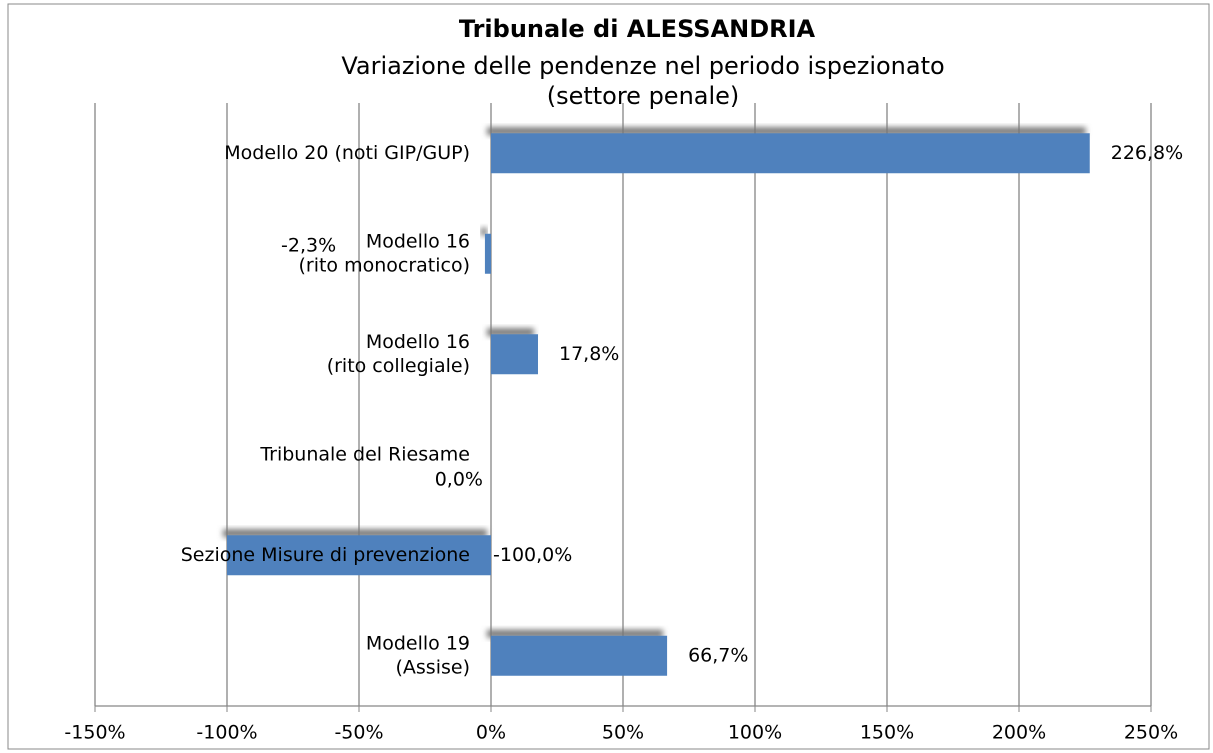 The width and height of the screenshot is (1213, 753). Describe the element at coordinates (623, 733) in the screenshot. I see `x-tick-label: 50%` at that location.